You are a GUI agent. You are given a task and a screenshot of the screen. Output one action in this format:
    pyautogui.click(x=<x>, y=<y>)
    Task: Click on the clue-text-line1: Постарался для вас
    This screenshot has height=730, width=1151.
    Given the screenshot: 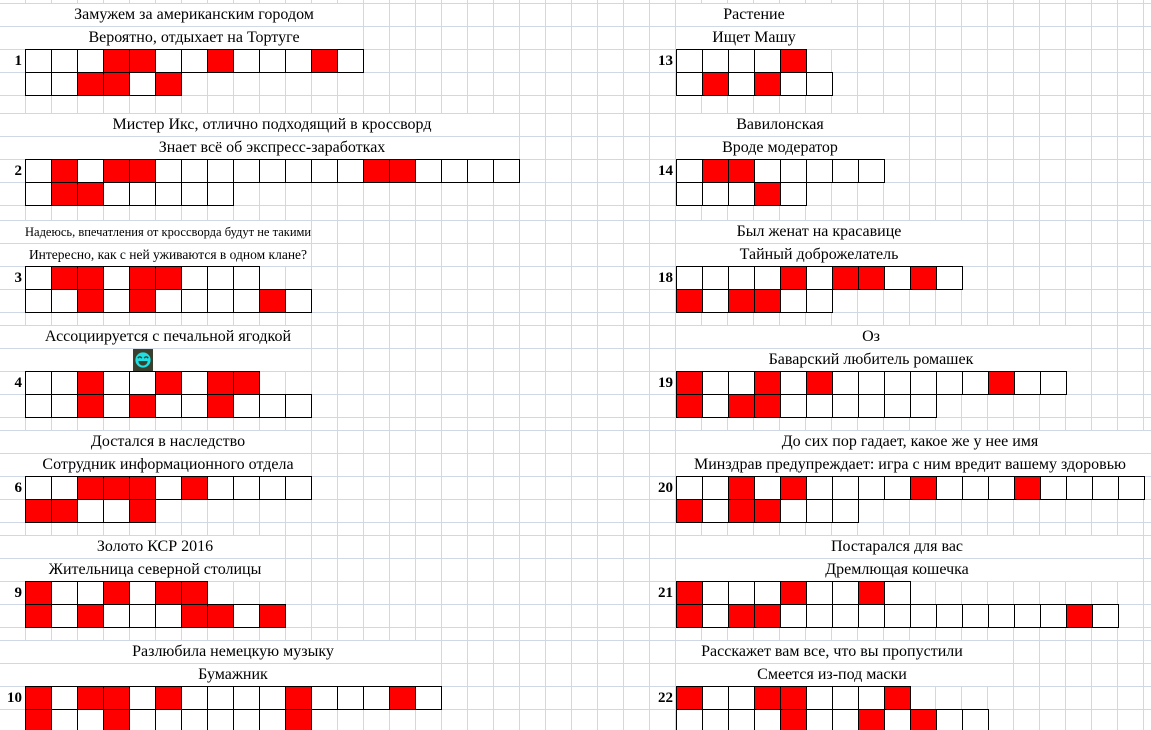 What is the action you would take?
    pyautogui.click(x=897, y=547)
    